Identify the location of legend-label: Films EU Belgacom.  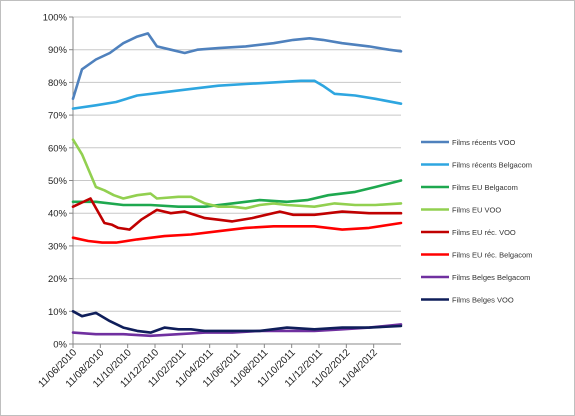
(485, 187).